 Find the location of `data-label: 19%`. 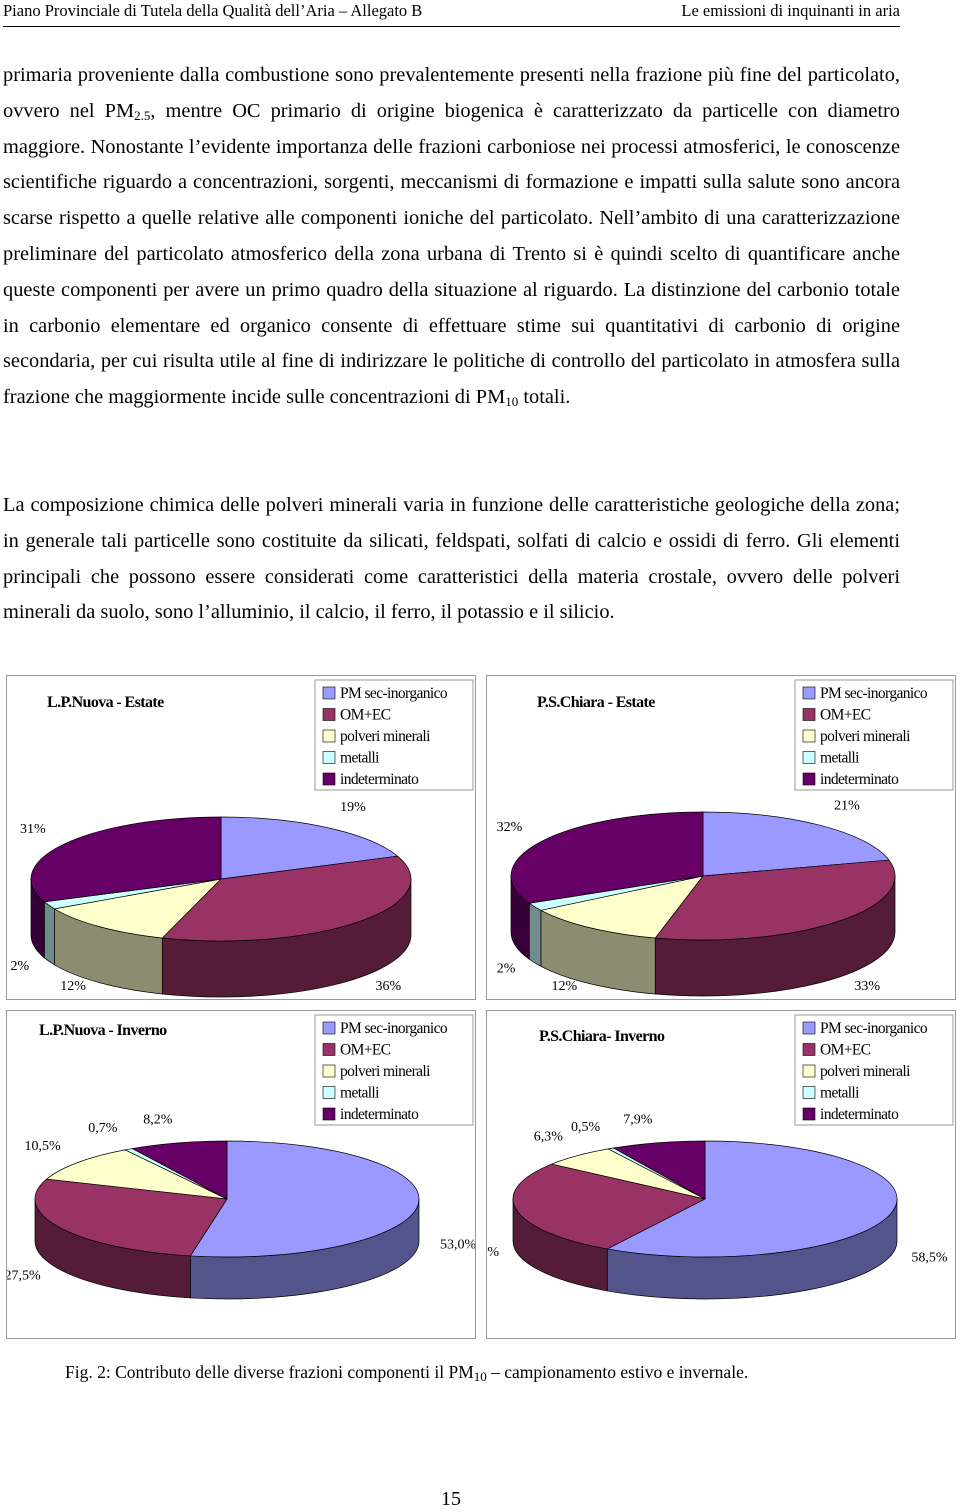

data-label: 19% is located at coordinates (353, 807).